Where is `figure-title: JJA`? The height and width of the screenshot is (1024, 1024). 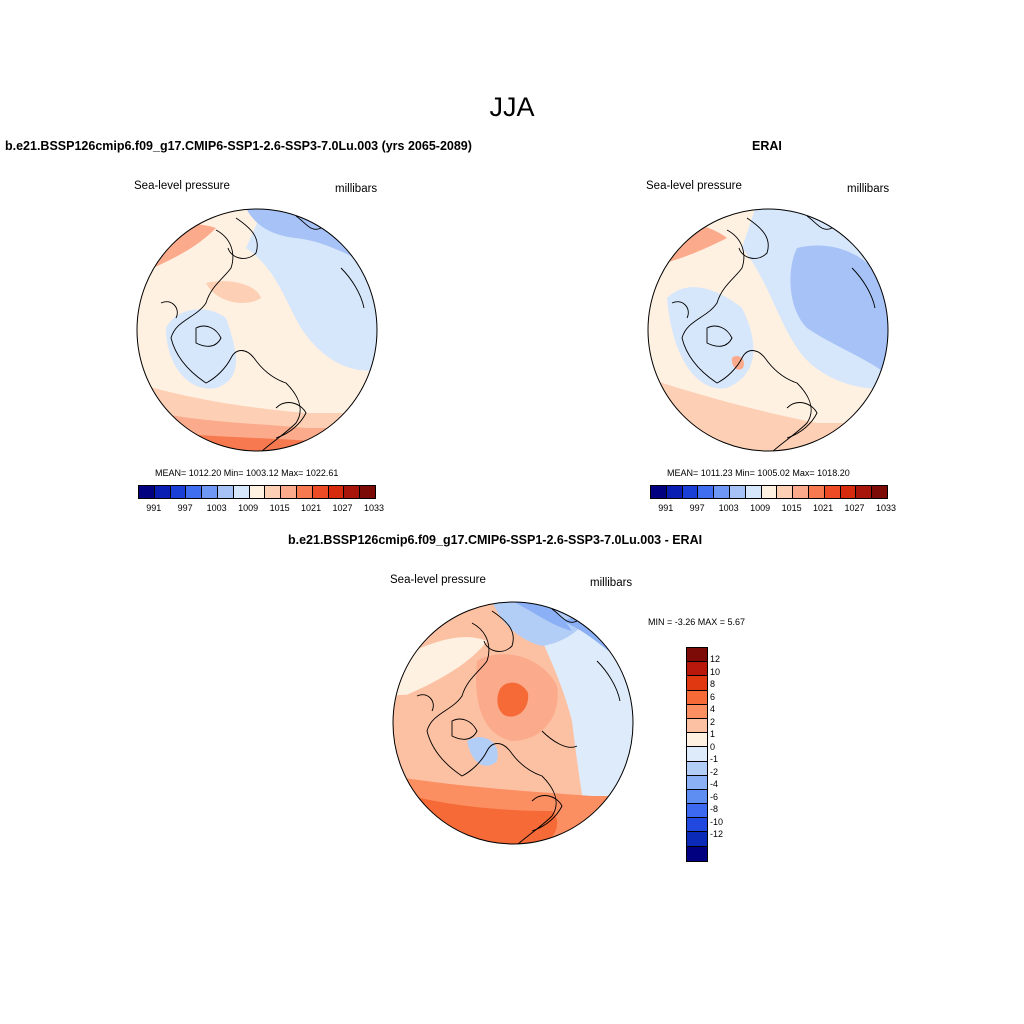
figure-title: JJA is located at coordinates (512, 107).